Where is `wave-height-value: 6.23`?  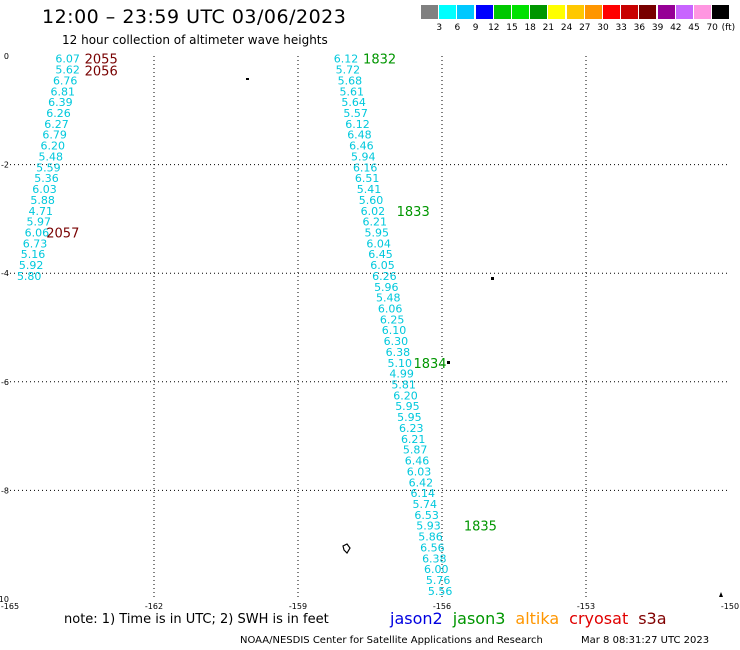 wave-height-value: 6.23 is located at coordinates (411, 428).